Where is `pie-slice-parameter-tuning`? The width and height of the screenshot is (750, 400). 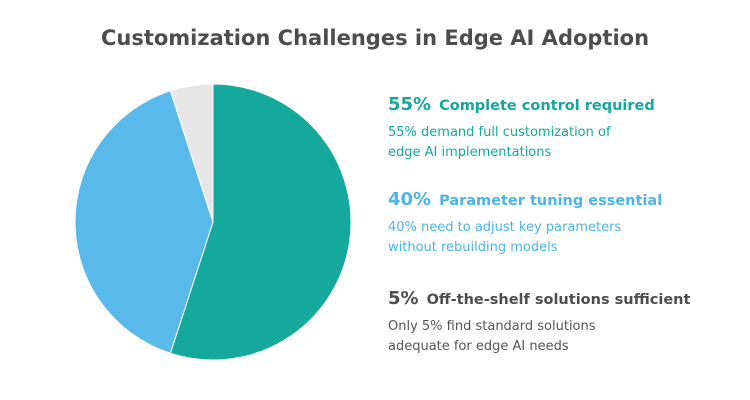 pie-slice-parameter-tuning is located at coordinates (144, 222).